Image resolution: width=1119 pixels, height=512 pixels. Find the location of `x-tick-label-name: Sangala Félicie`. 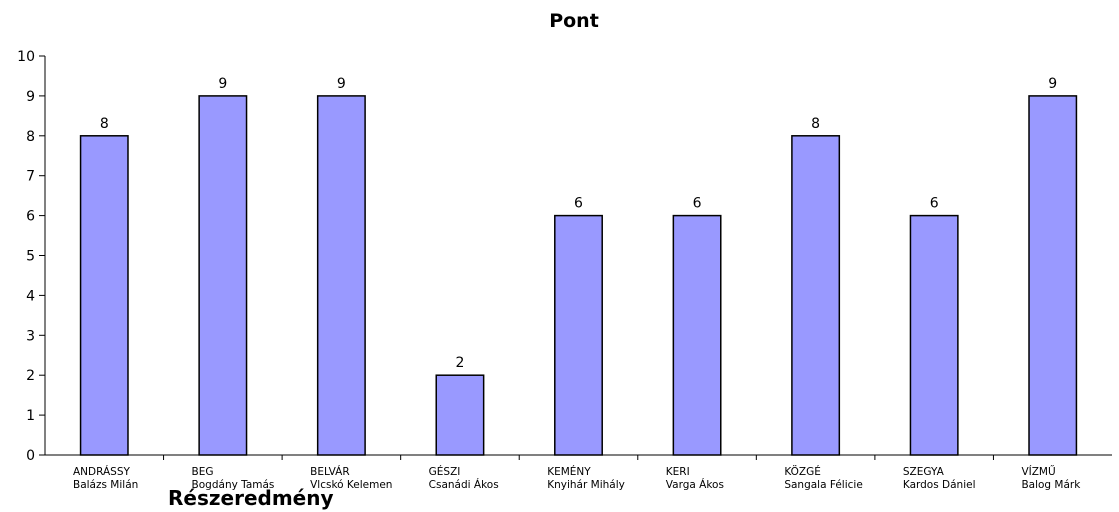

x-tick-label-name: Sangala Félicie is located at coordinates (823, 485).